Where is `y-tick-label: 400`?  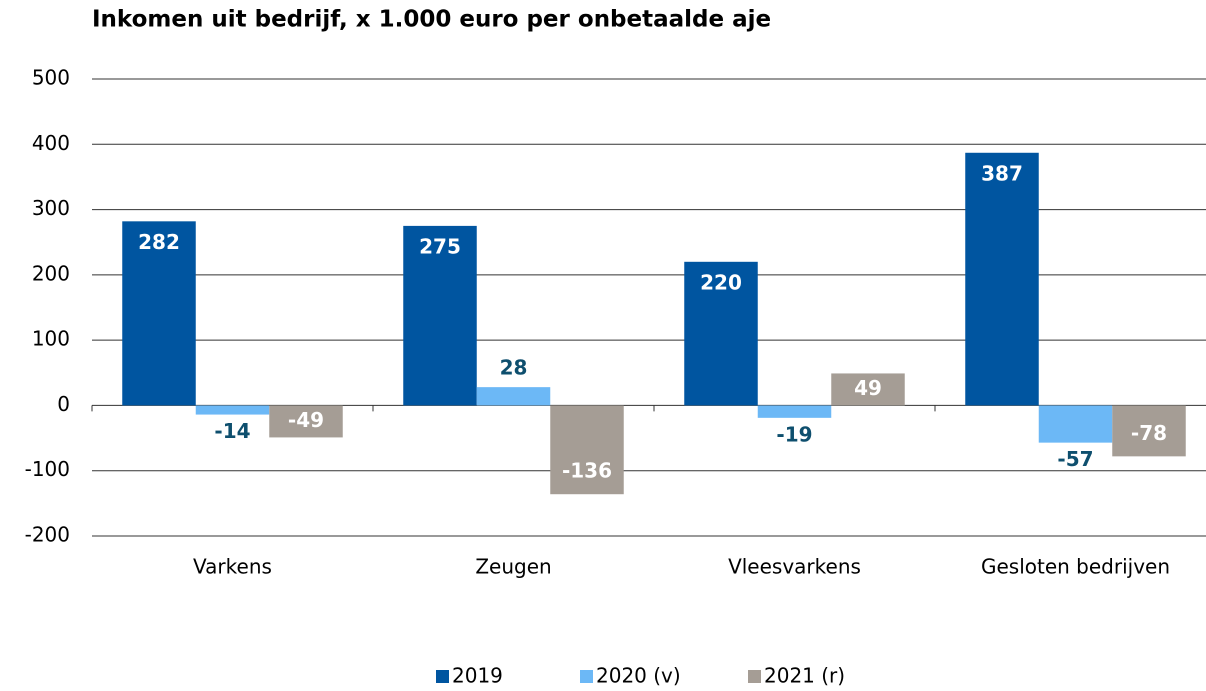 y-tick-label: 400 is located at coordinates (51, 143).